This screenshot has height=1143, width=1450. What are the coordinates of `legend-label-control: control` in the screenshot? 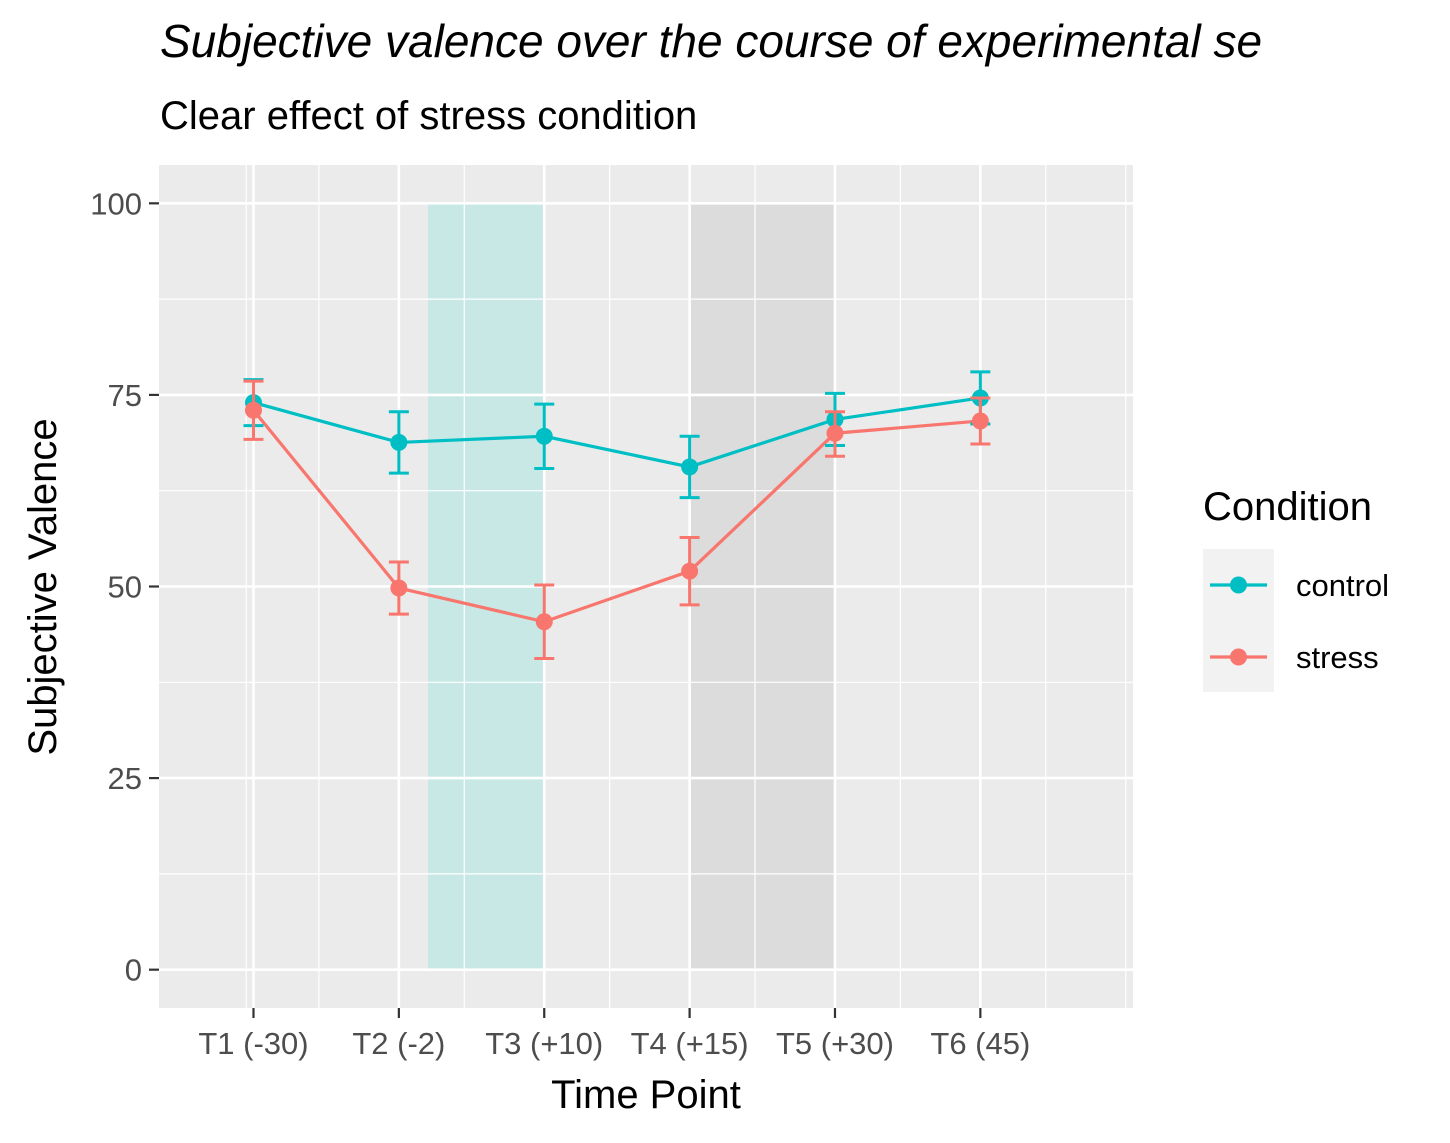 It's located at (1342, 585).